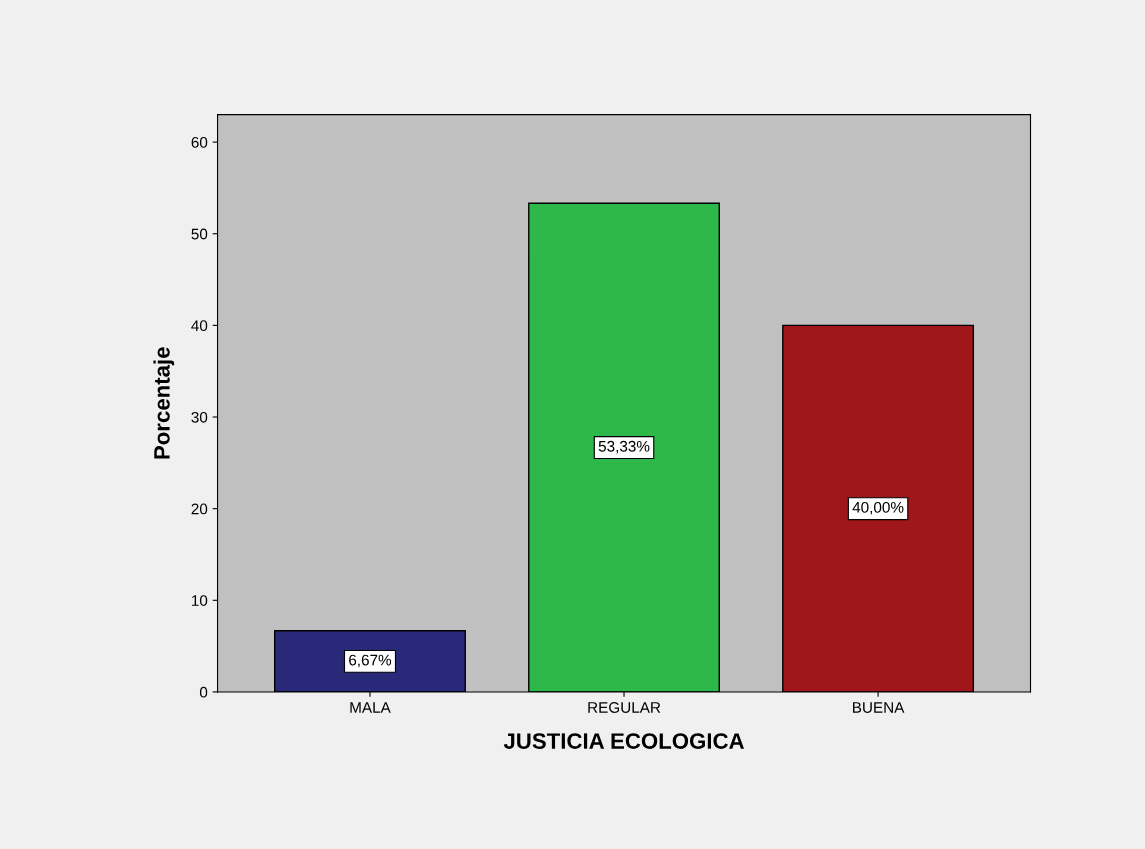  What do you see at coordinates (878, 508) in the screenshot?
I see `data-label: 40,00%` at bounding box center [878, 508].